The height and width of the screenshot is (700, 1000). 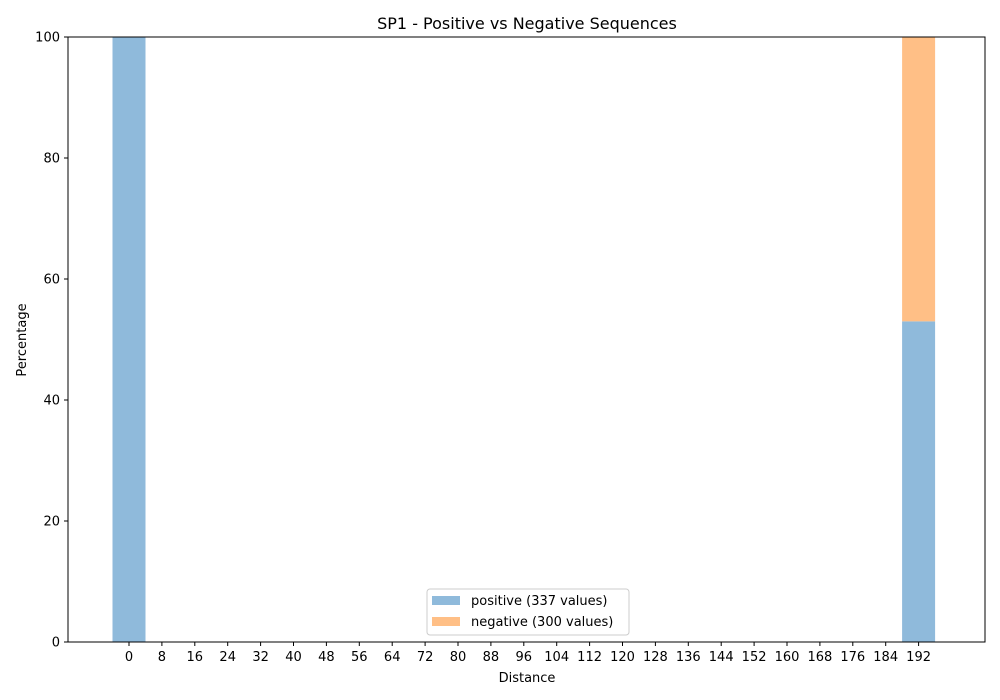 What do you see at coordinates (56, 643) in the screenshot?
I see `y-tick-label: 0` at bounding box center [56, 643].